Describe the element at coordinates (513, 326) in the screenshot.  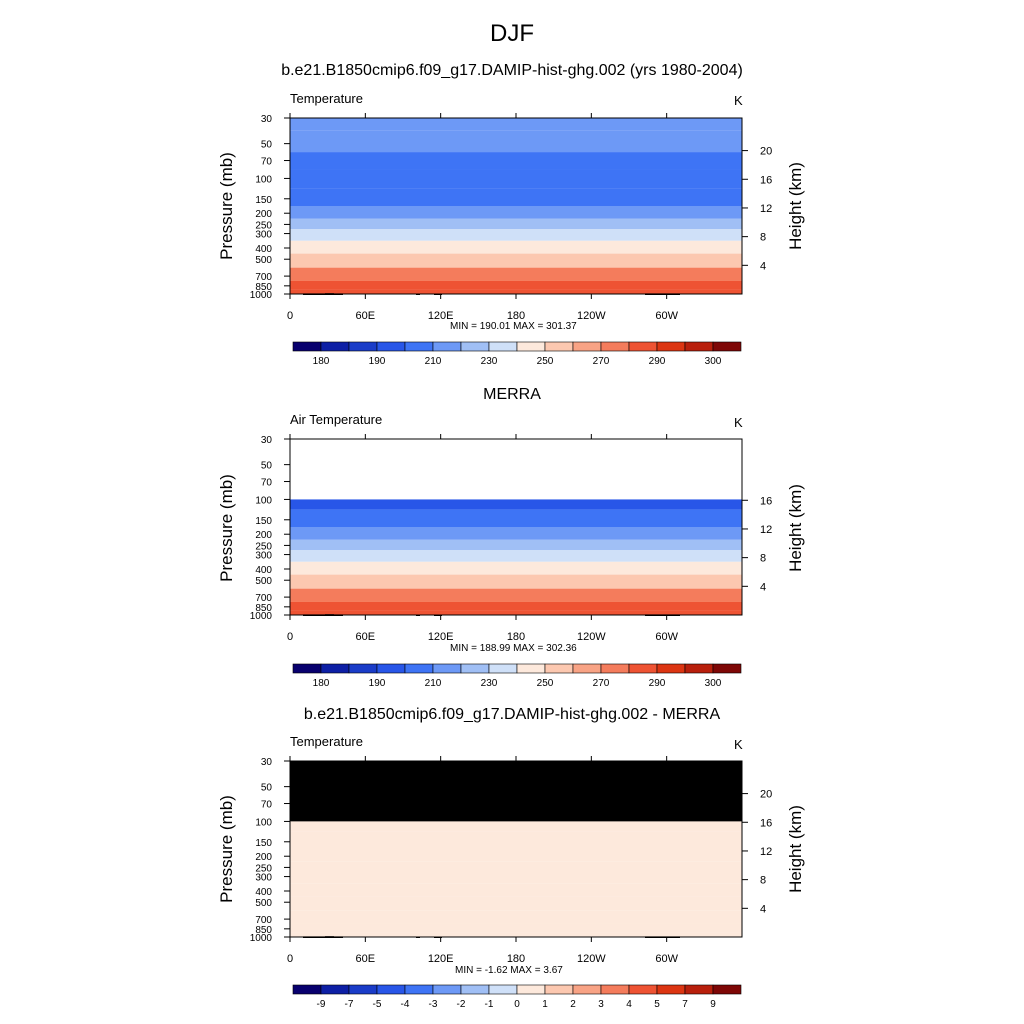
I see `panel-1-min-max: MIN = 190.01 MAX = 301.37` at that location.